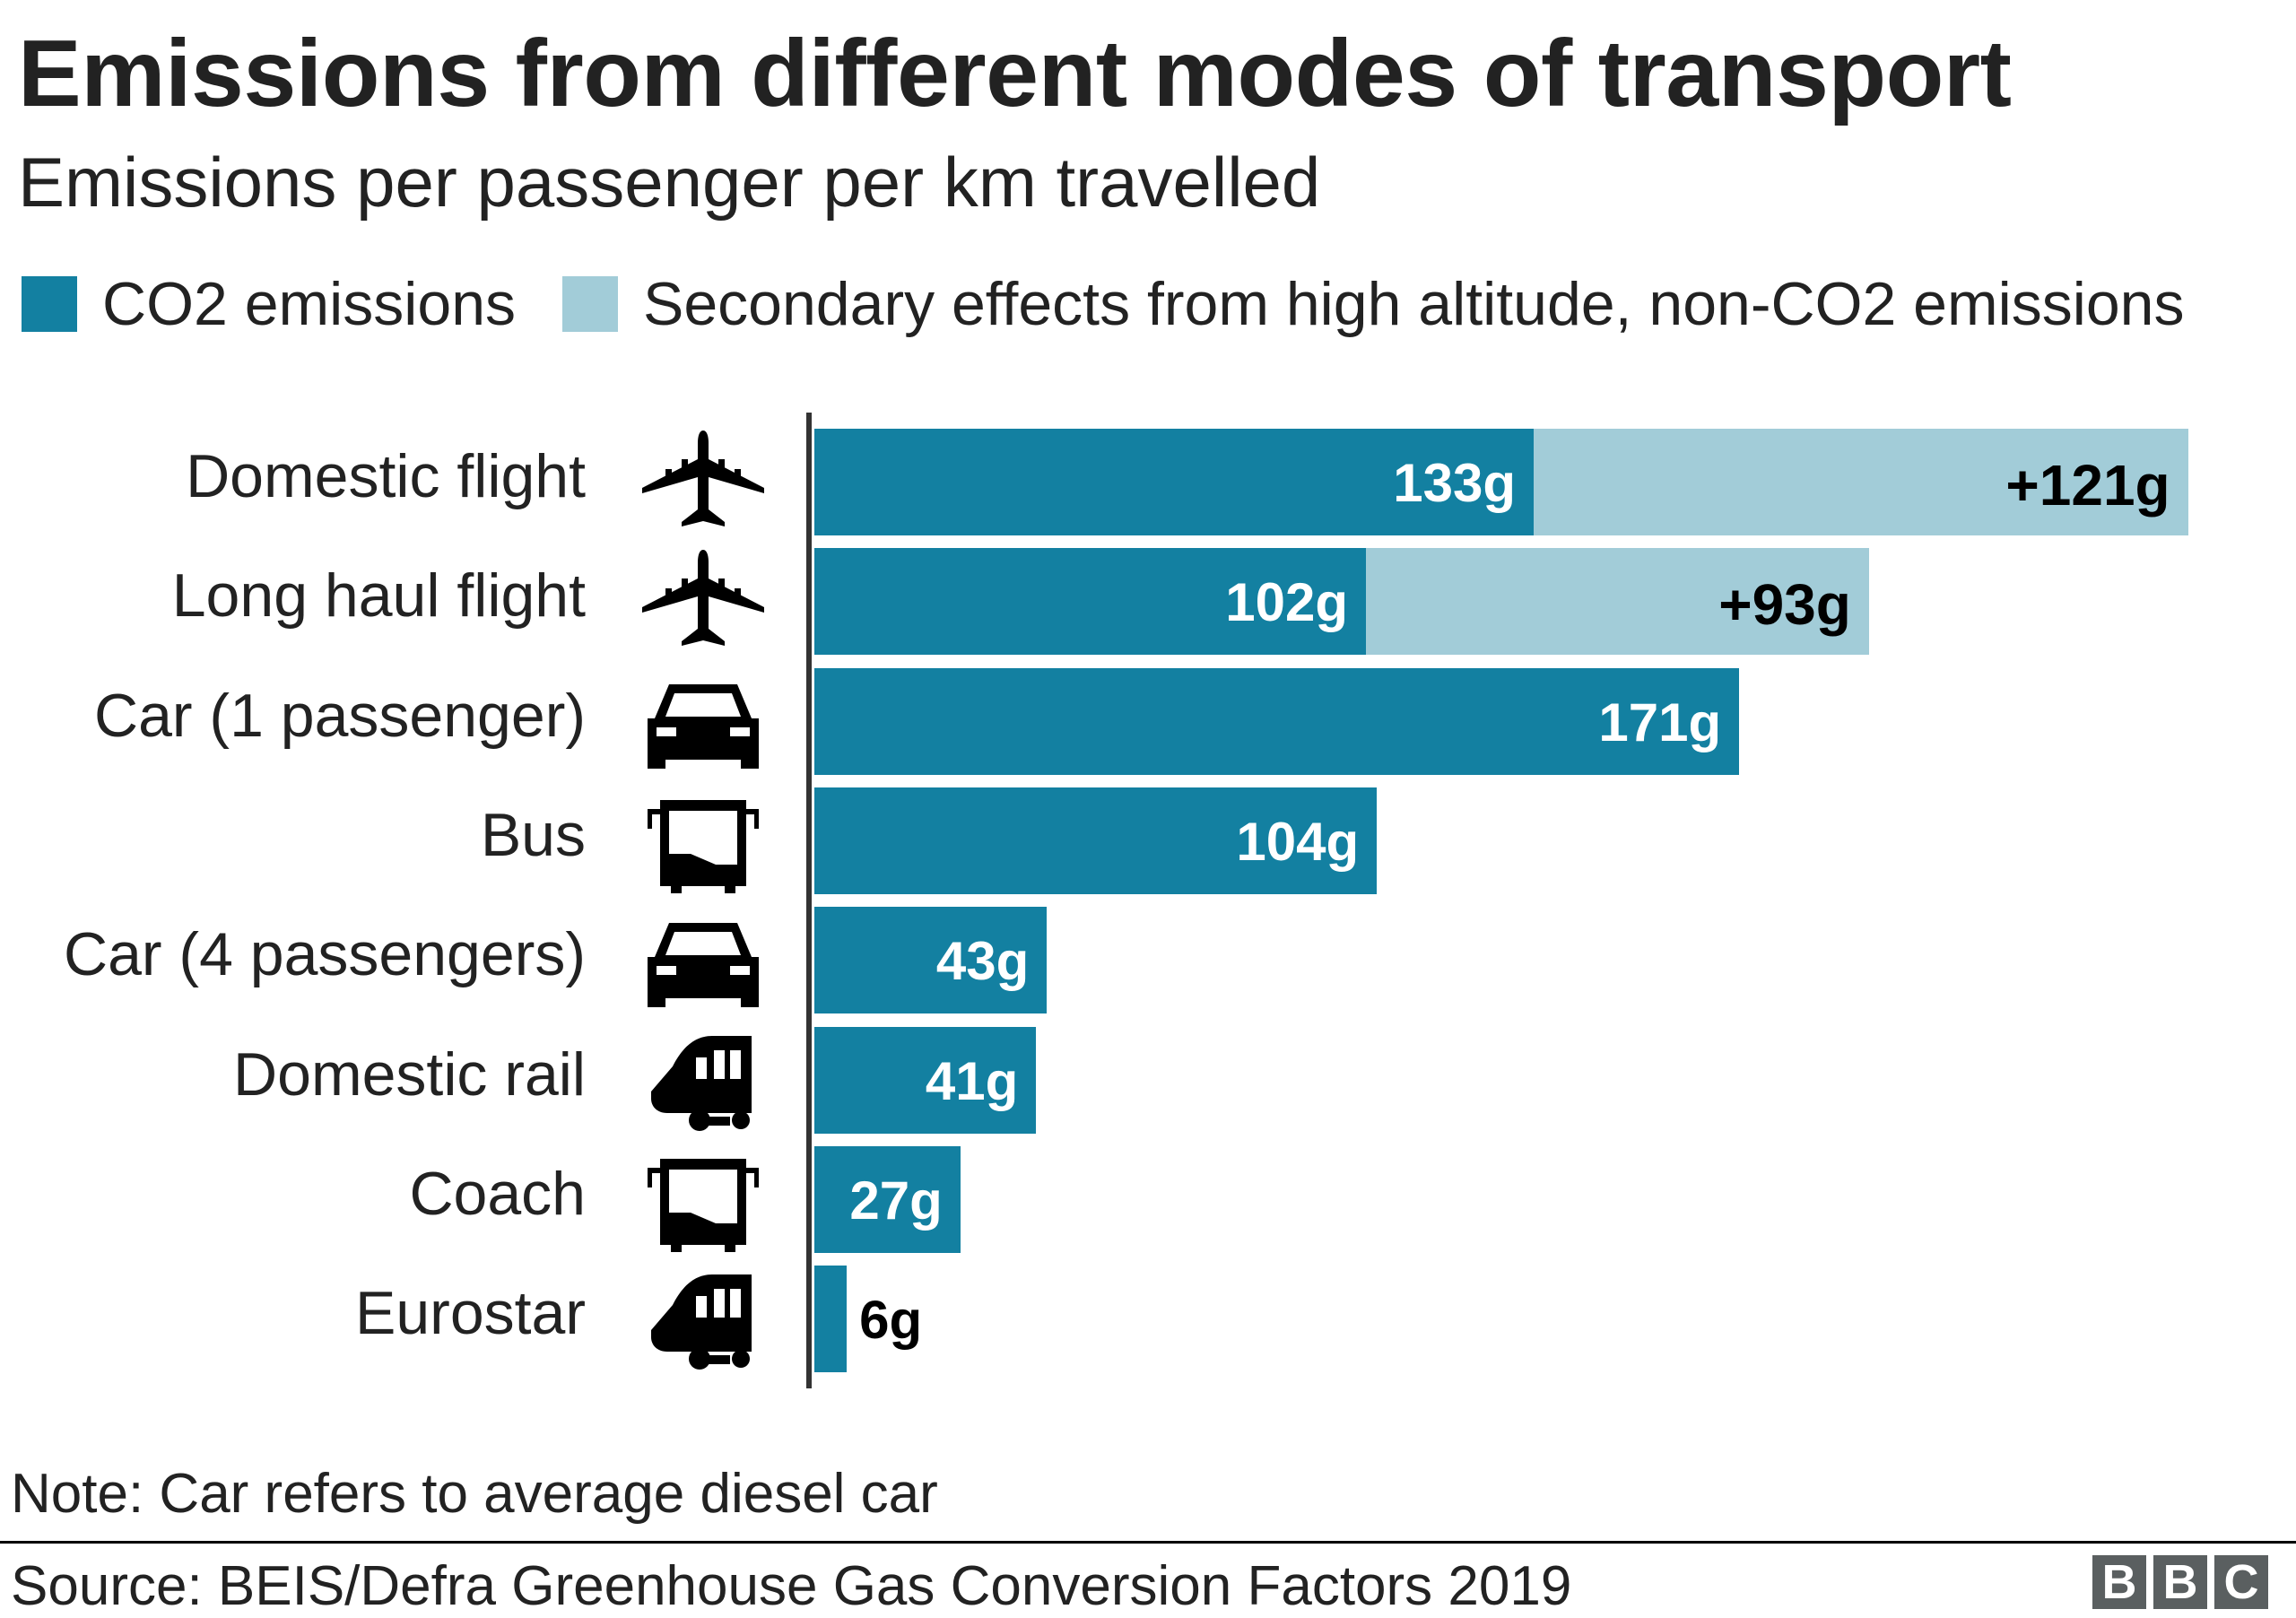  Describe the element at coordinates (49, 304) in the screenshot. I see `legend-swatch-co2` at that location.